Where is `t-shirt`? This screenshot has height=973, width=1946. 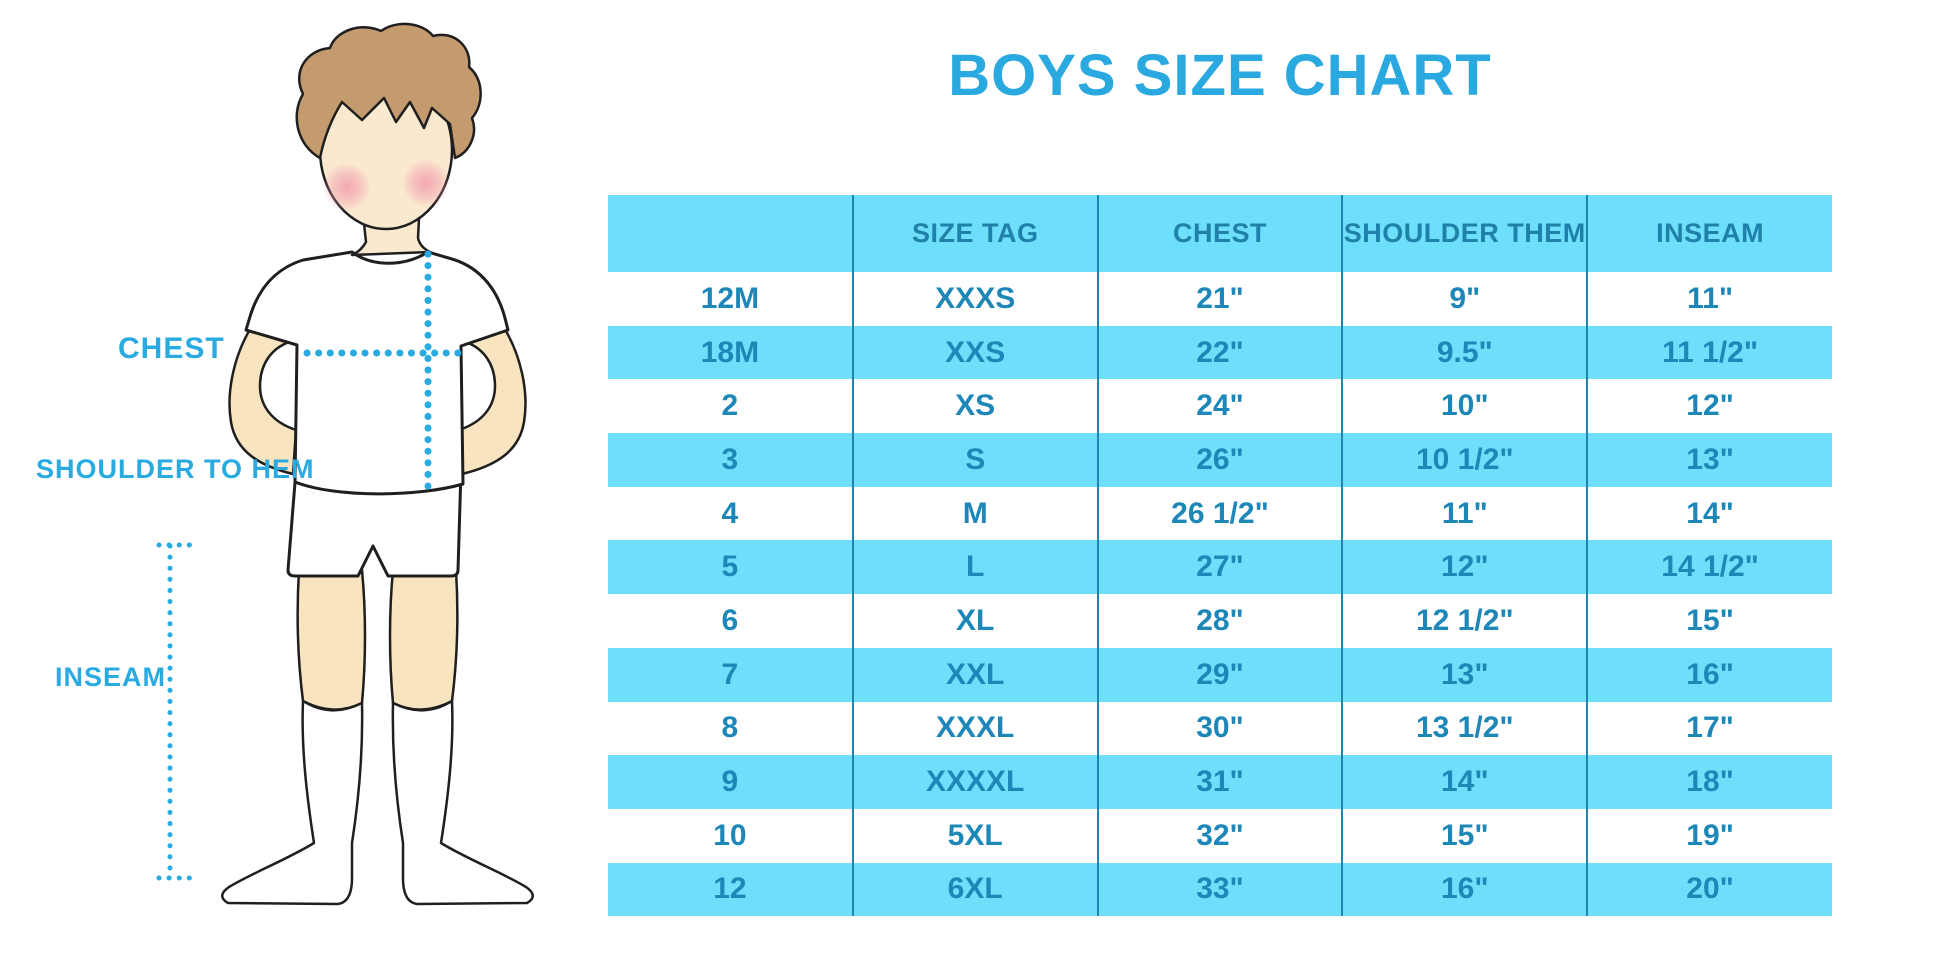
t-shirt is located at coordinates (377, 373).